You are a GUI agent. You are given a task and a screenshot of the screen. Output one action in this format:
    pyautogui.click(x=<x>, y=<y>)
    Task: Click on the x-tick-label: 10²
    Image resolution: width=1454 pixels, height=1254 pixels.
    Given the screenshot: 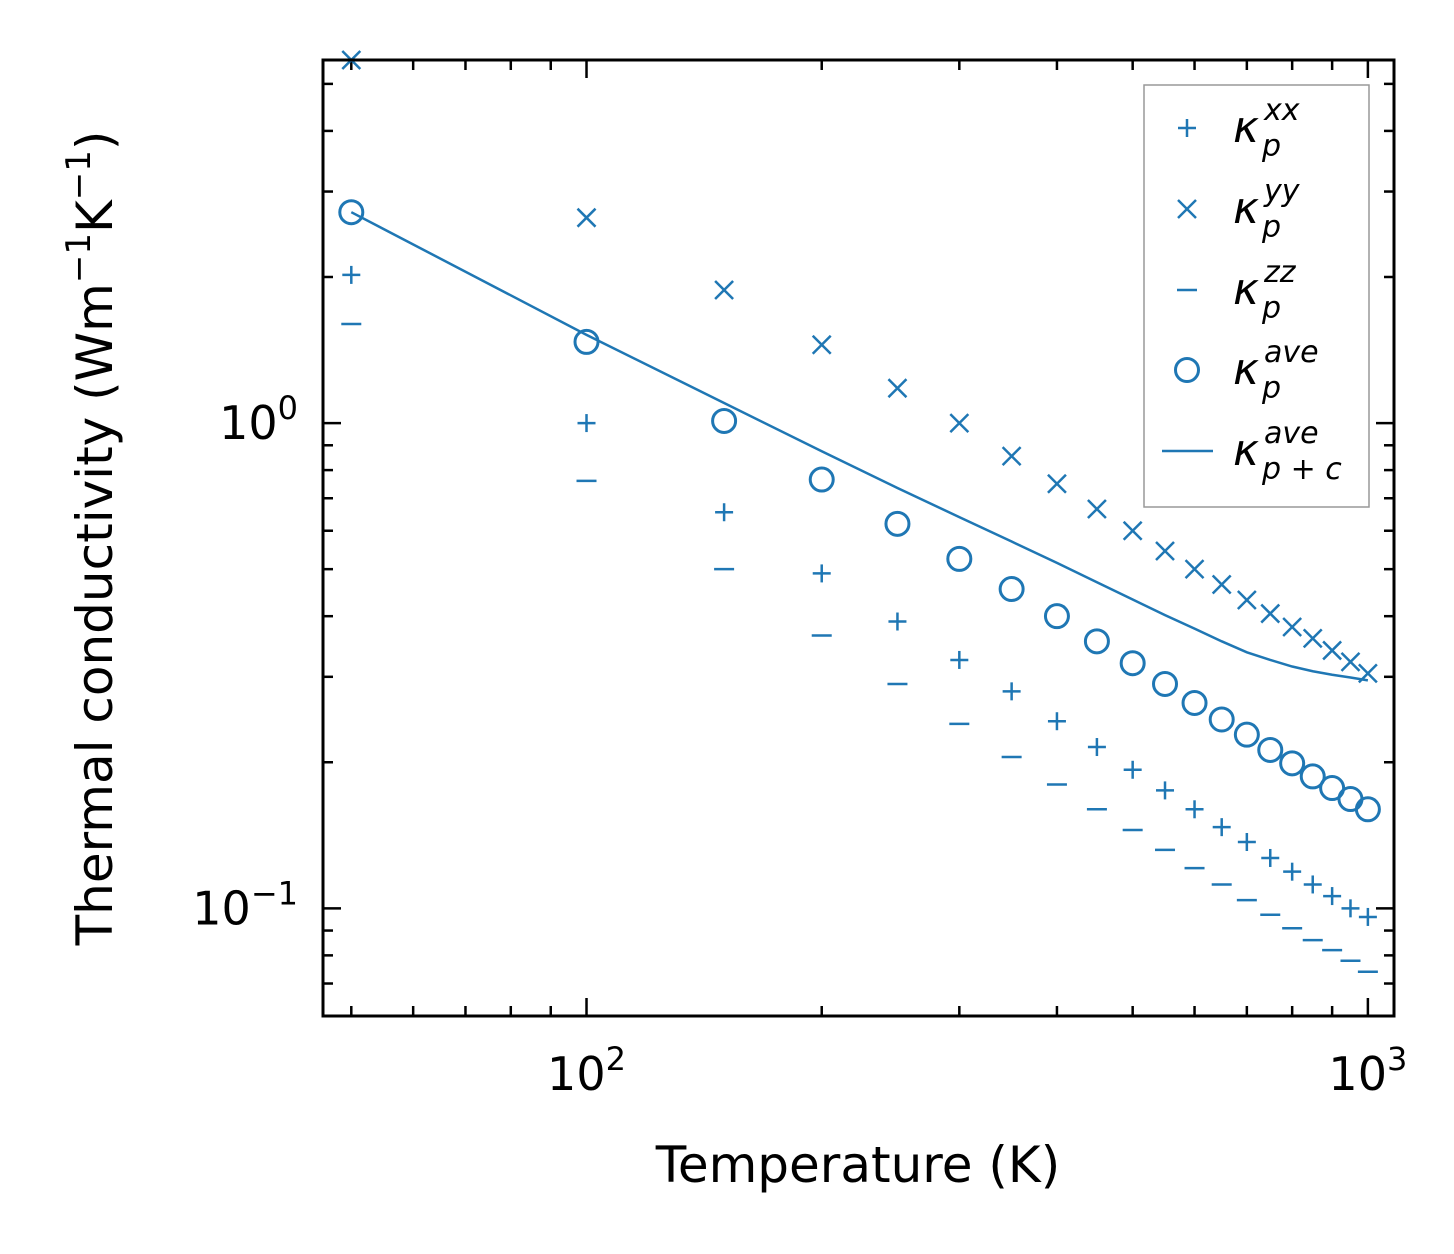 What is the action you would take?
    pyautogui.click(x=586, y=1070)
    